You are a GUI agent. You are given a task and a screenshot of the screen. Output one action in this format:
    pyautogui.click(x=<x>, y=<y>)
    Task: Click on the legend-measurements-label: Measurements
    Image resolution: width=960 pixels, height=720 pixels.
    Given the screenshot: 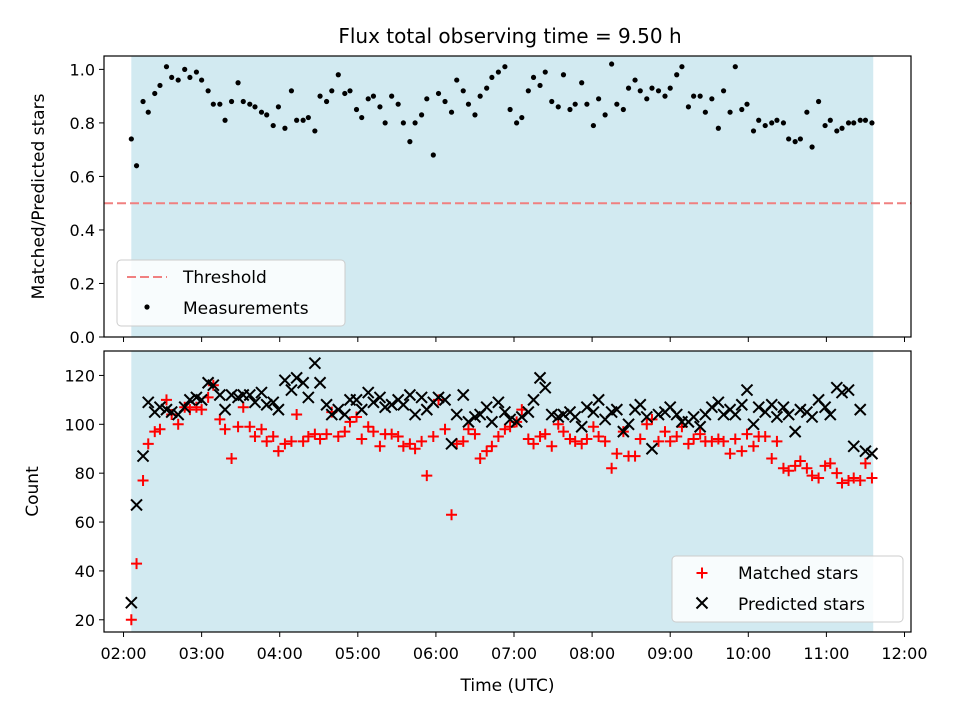 What is the action you would take?
    pyautogui.click(x=246, y=309)
    